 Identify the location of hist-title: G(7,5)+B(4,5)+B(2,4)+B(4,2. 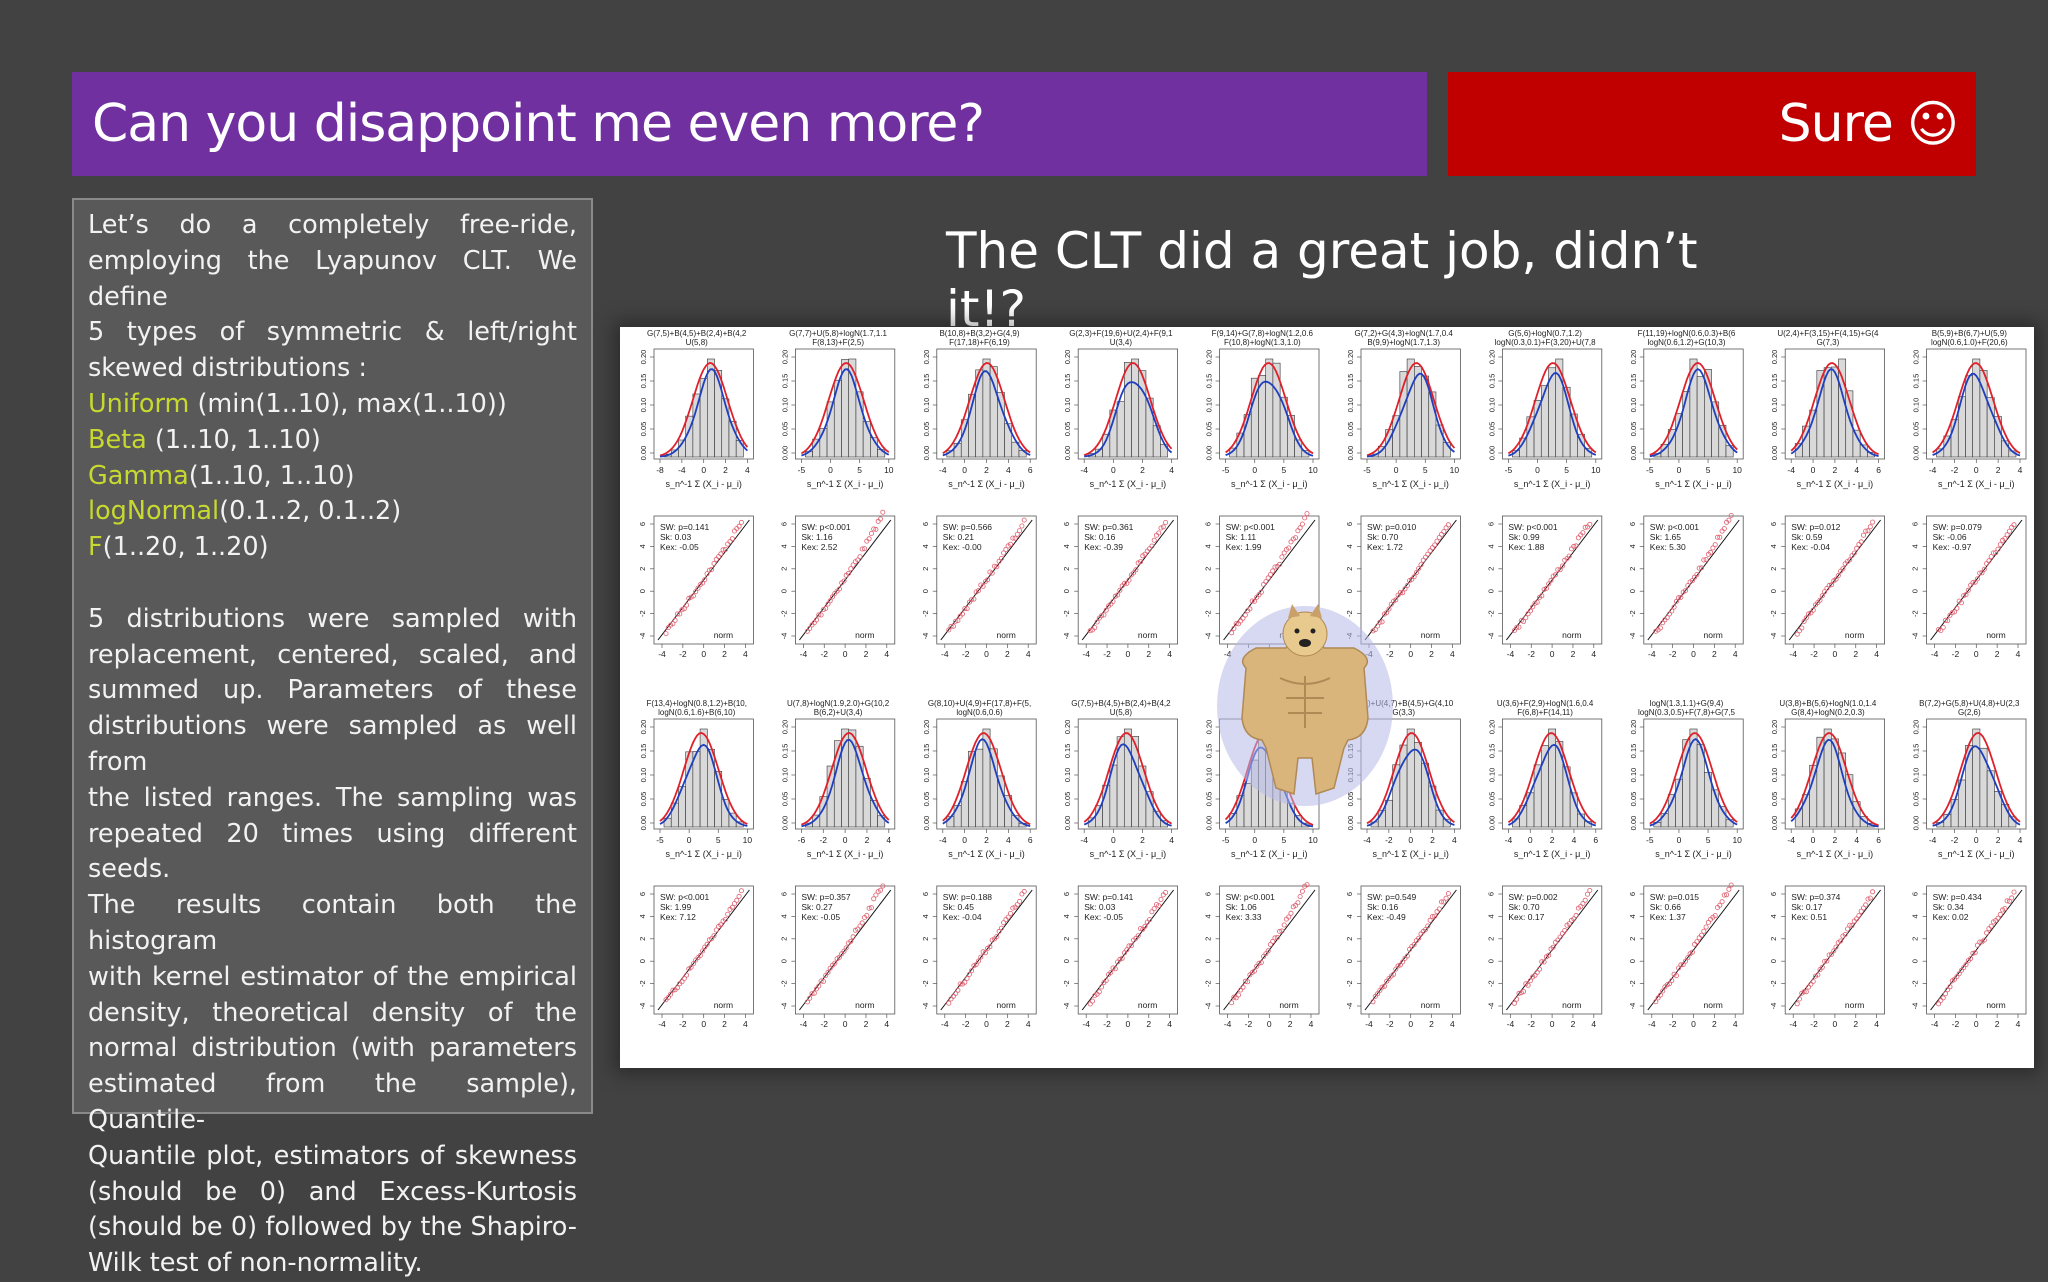
(697, 333).